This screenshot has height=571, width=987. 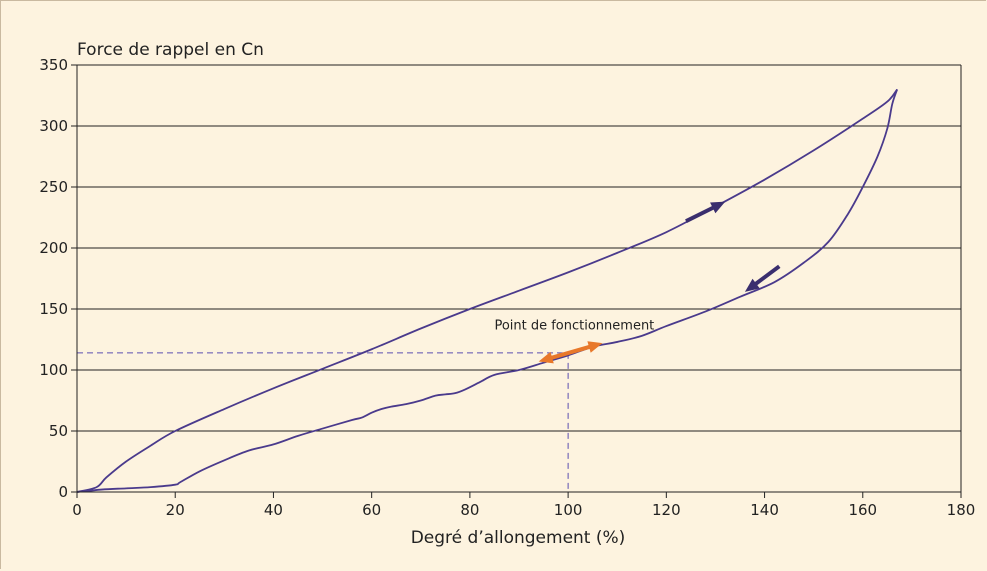 I want to click on y-axis-label: Force de rappel en Cn, so click(x=170, y=50).